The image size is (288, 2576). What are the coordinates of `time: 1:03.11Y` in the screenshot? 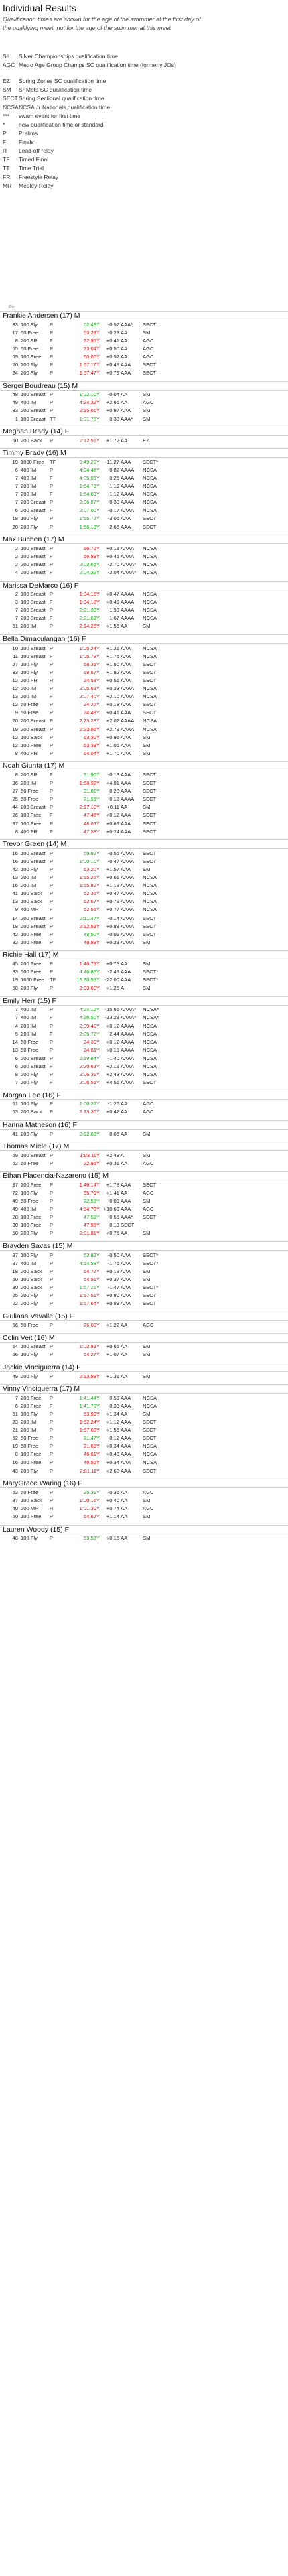 It's located at (90, 1155).